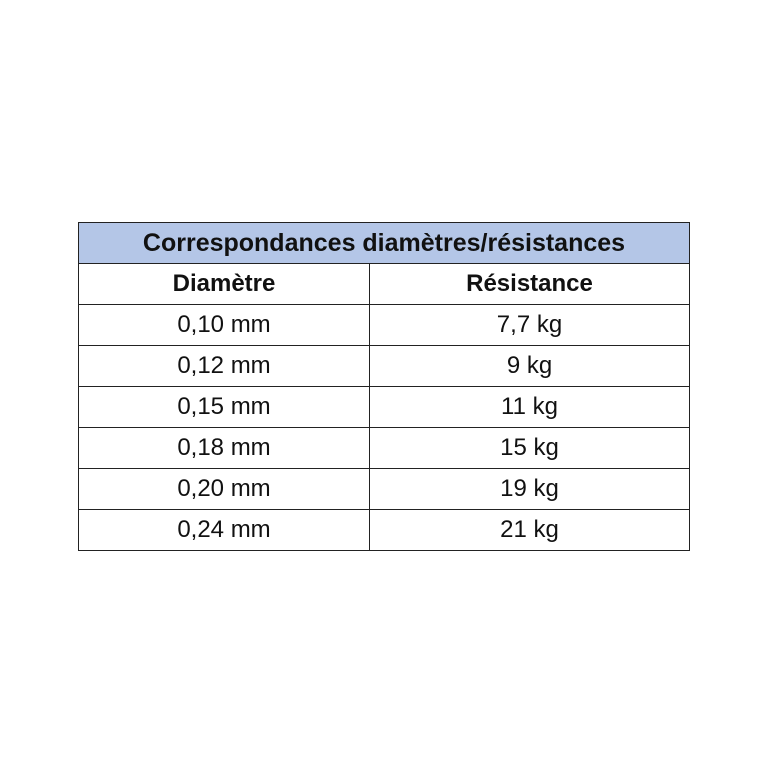  Describe the element at coordinates (224, 407) in the screenshot. I see `diameter-cell: 0,15 mm` at that location.